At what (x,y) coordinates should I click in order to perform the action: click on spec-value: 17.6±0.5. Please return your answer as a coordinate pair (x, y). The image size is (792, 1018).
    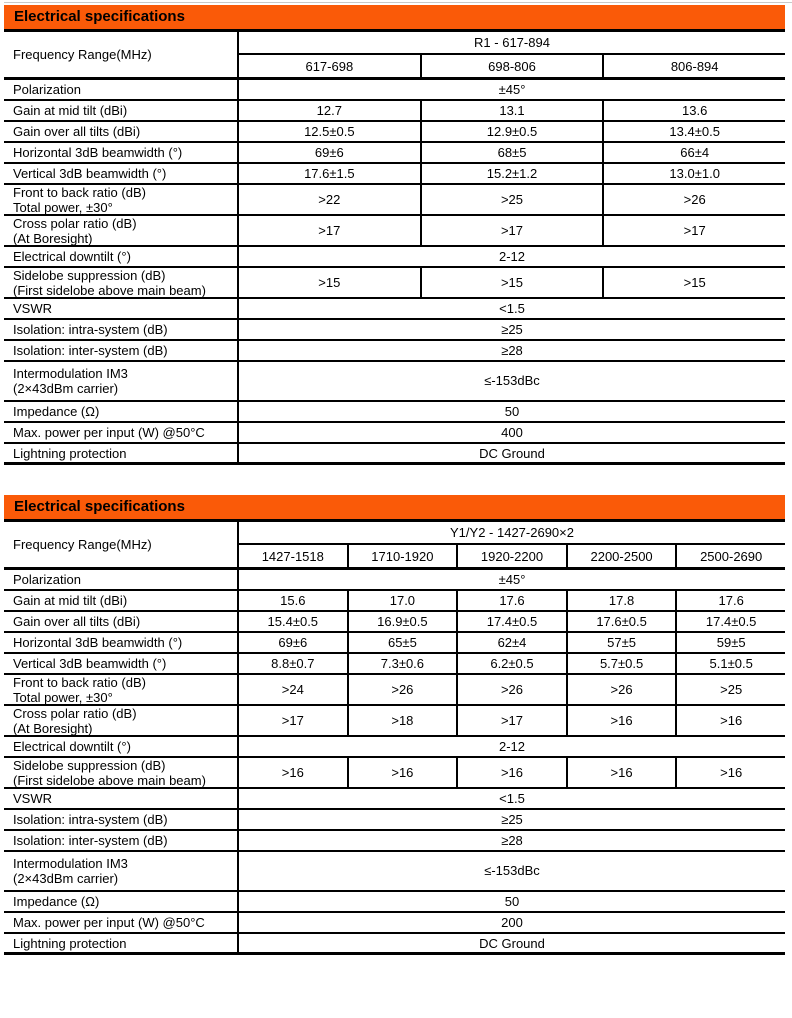
    Looking at the image, I should click on (620, 621).